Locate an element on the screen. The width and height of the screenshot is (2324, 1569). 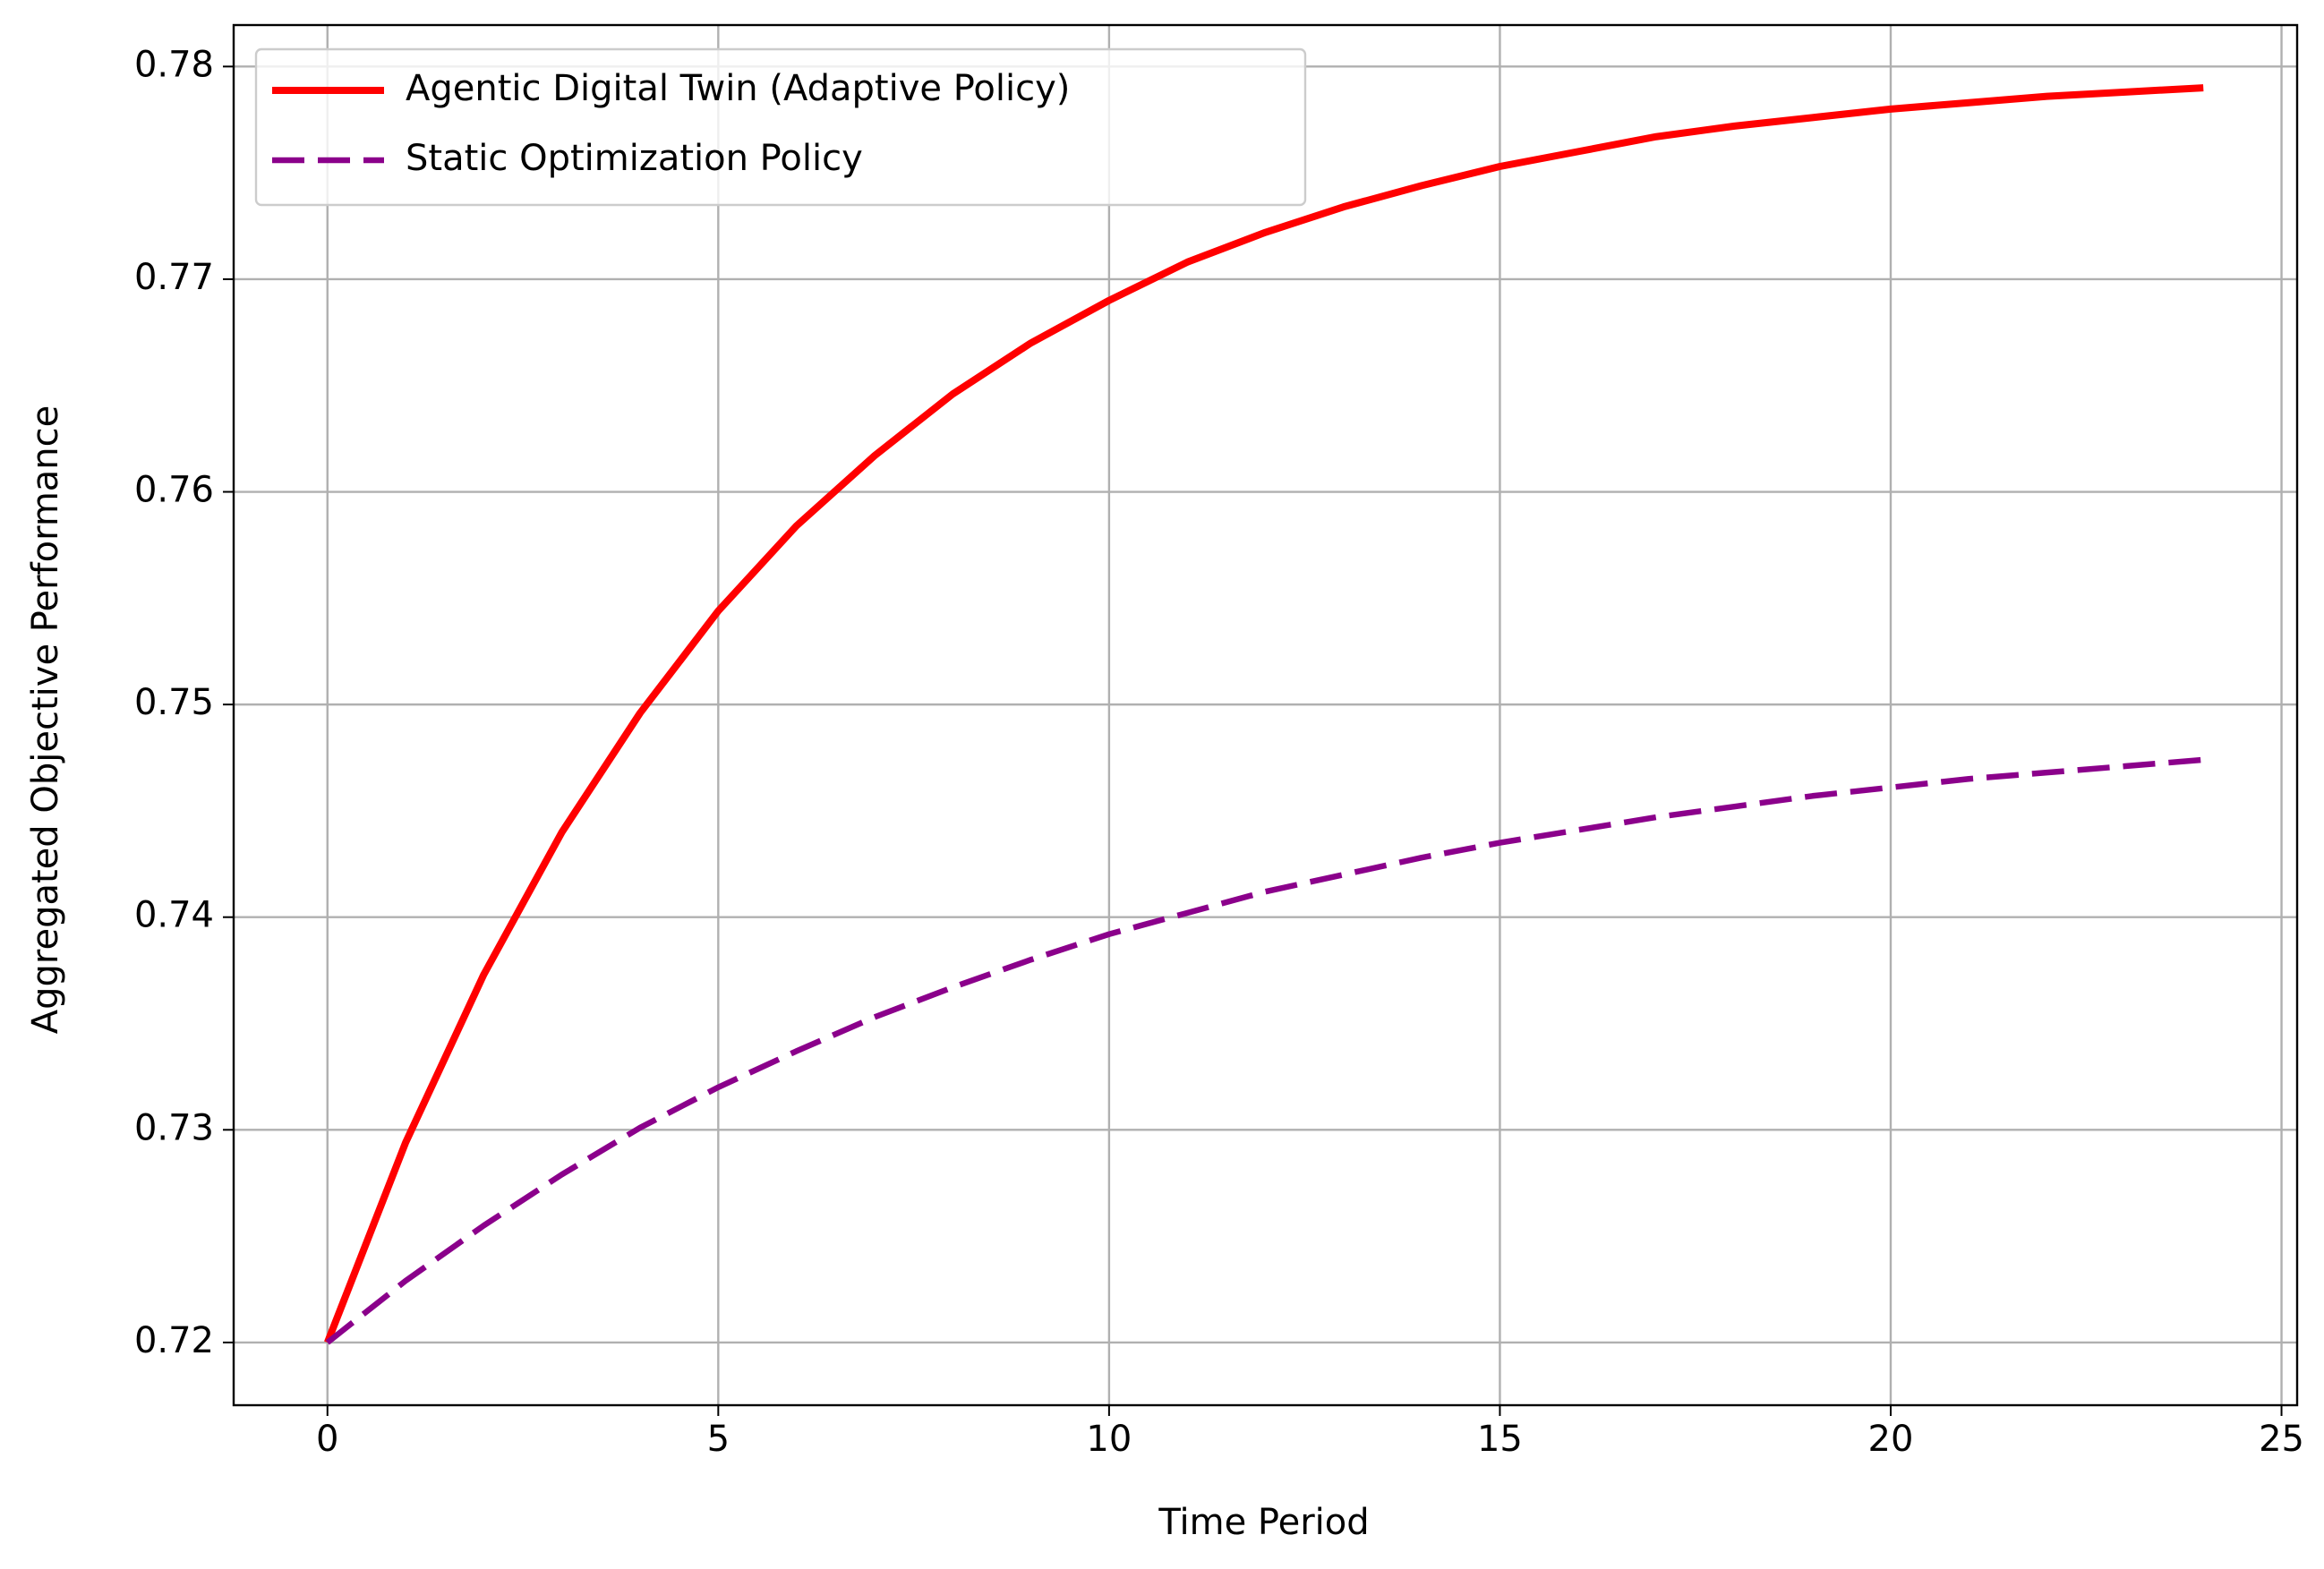
legend-label: Agentic Digital Twin (Adaptive Policy) is located at coordinates (738, 88).